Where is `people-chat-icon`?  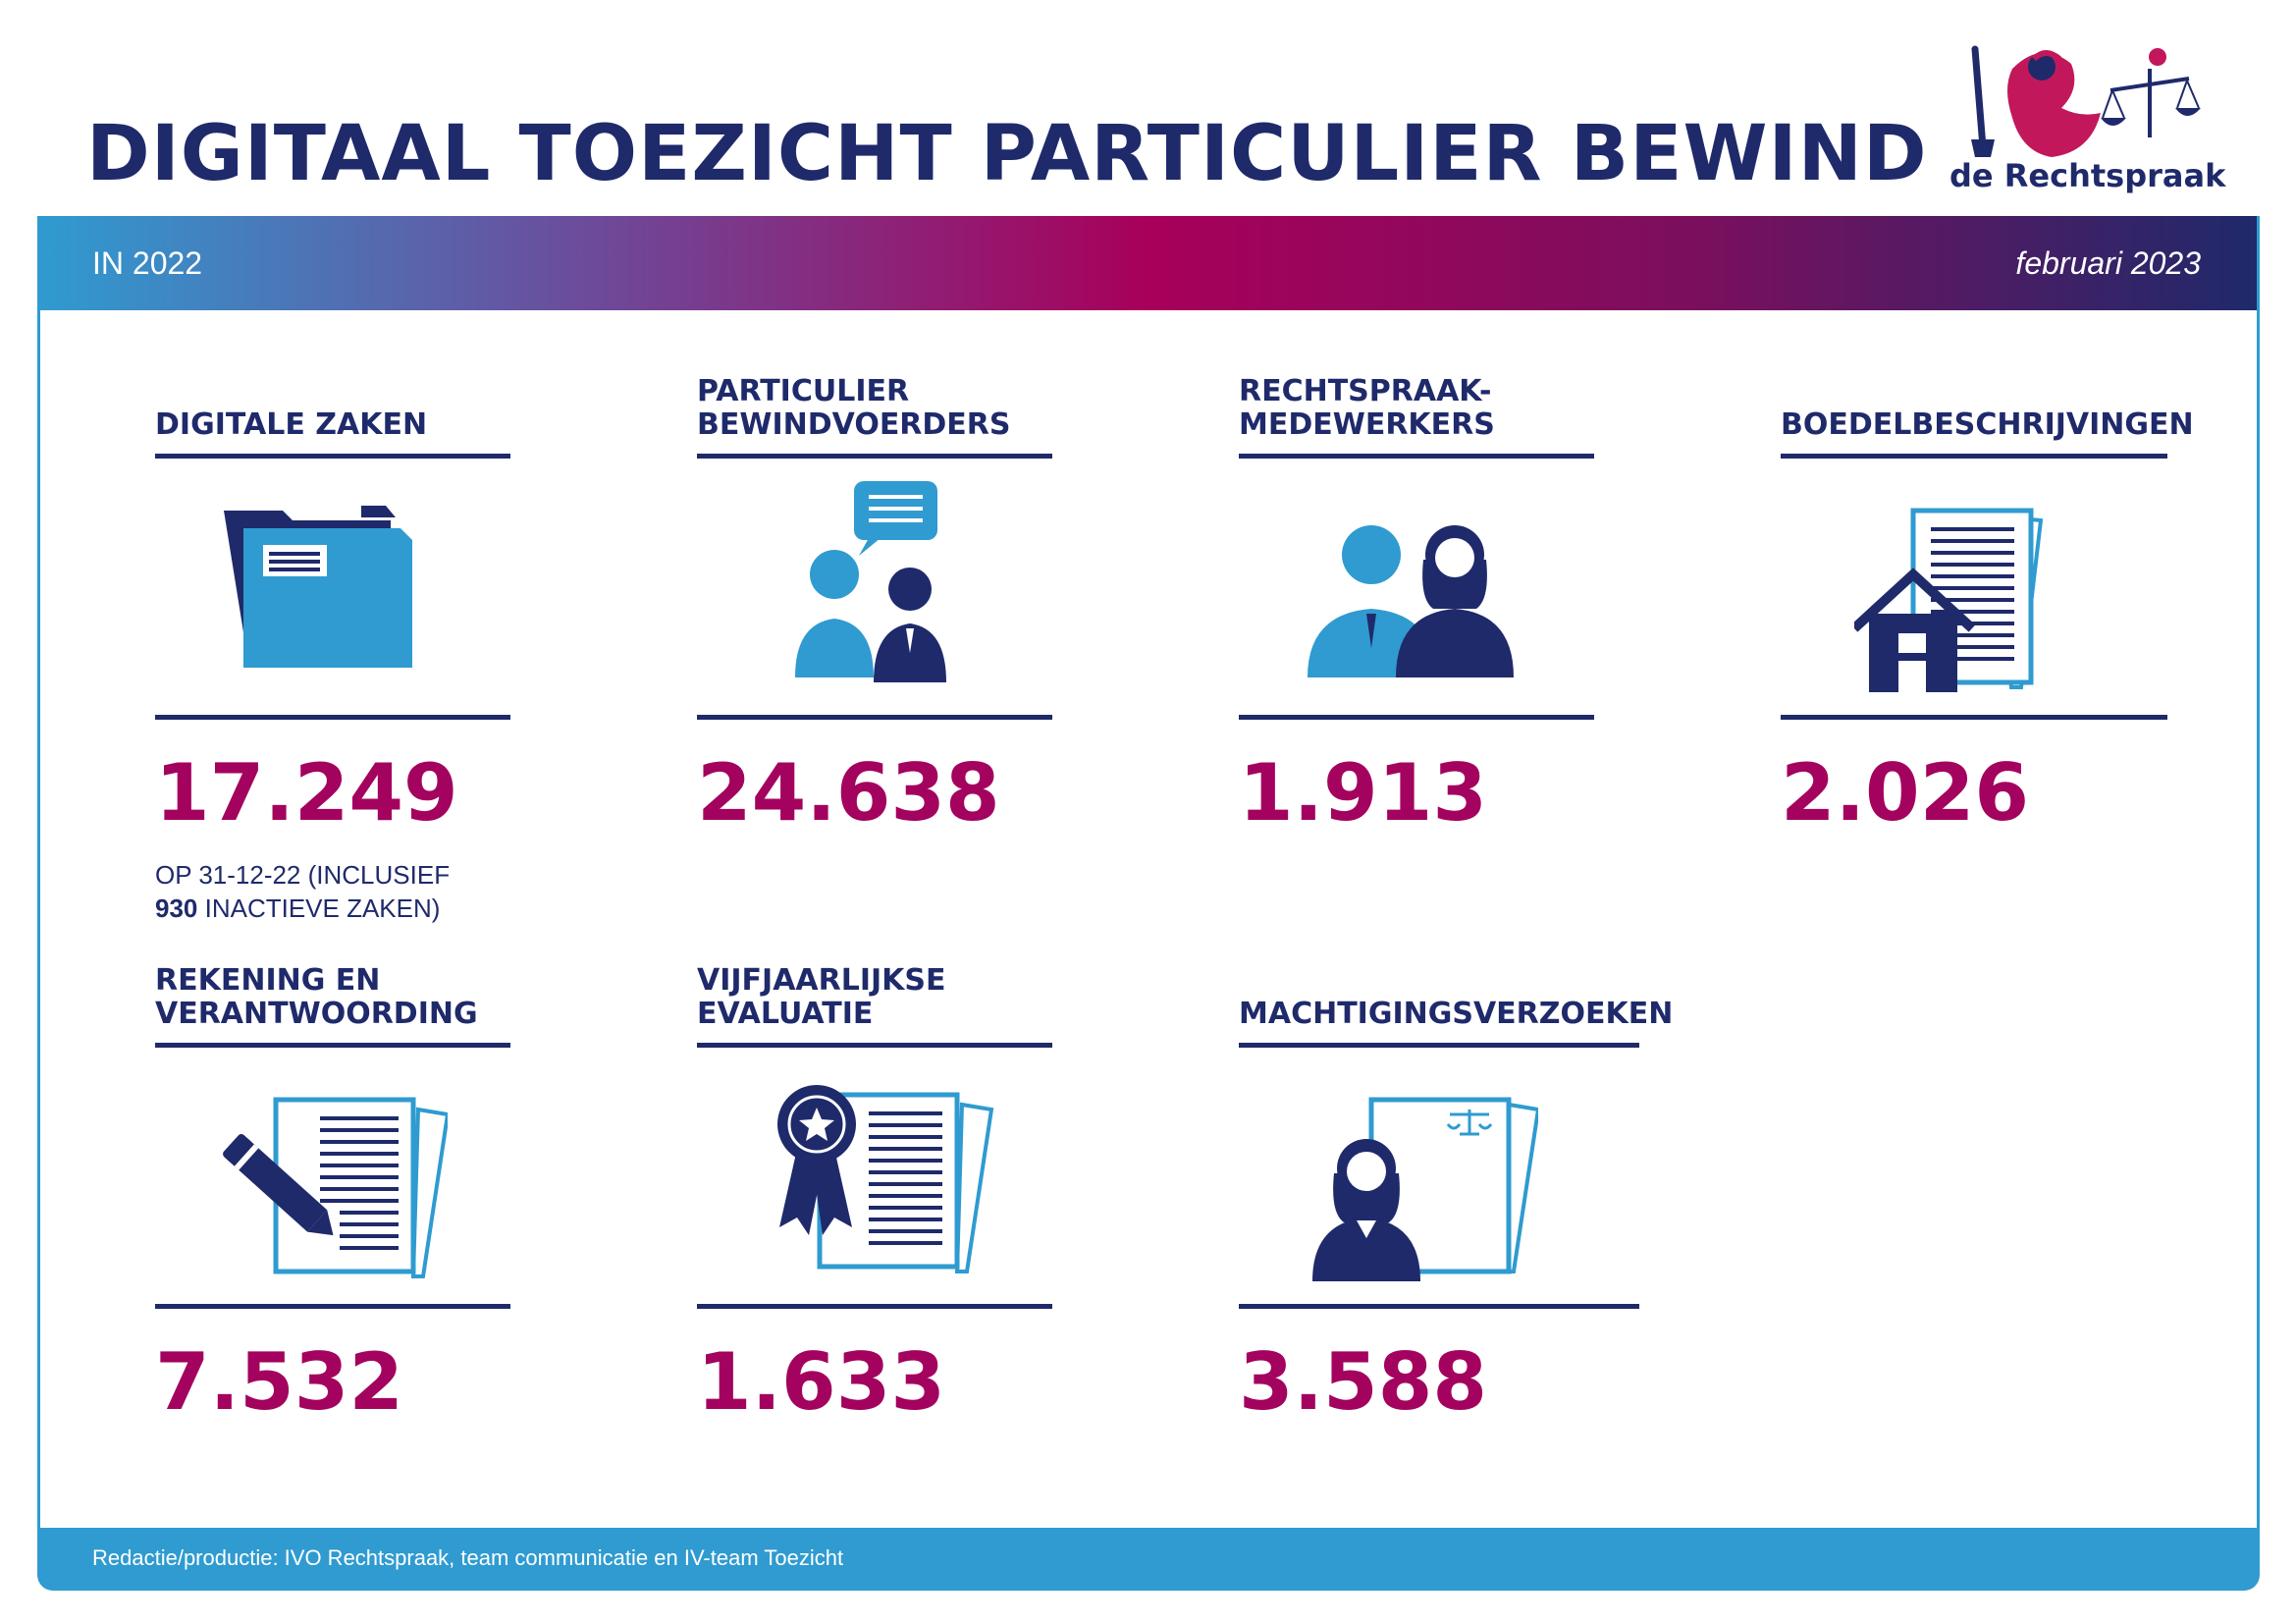
people-chat-icon is located at coordinates (871, 581).